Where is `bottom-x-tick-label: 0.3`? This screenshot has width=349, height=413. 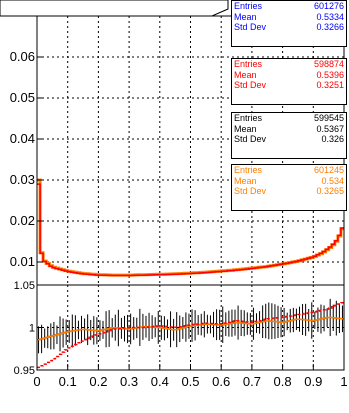 bottom-x-tick-label: 0.3 is located at coordinates (129, 381).